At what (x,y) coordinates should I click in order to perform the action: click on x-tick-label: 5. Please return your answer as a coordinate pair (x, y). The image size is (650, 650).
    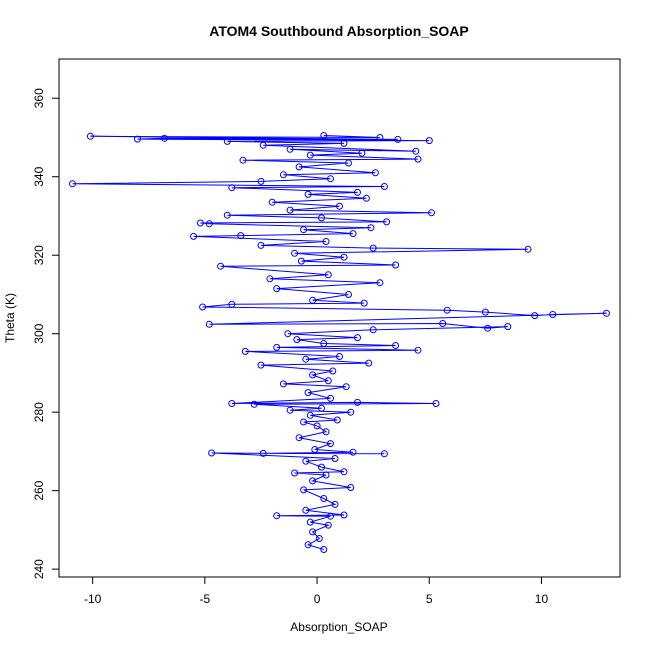
    Looking at the image, I should click on (429, 599).